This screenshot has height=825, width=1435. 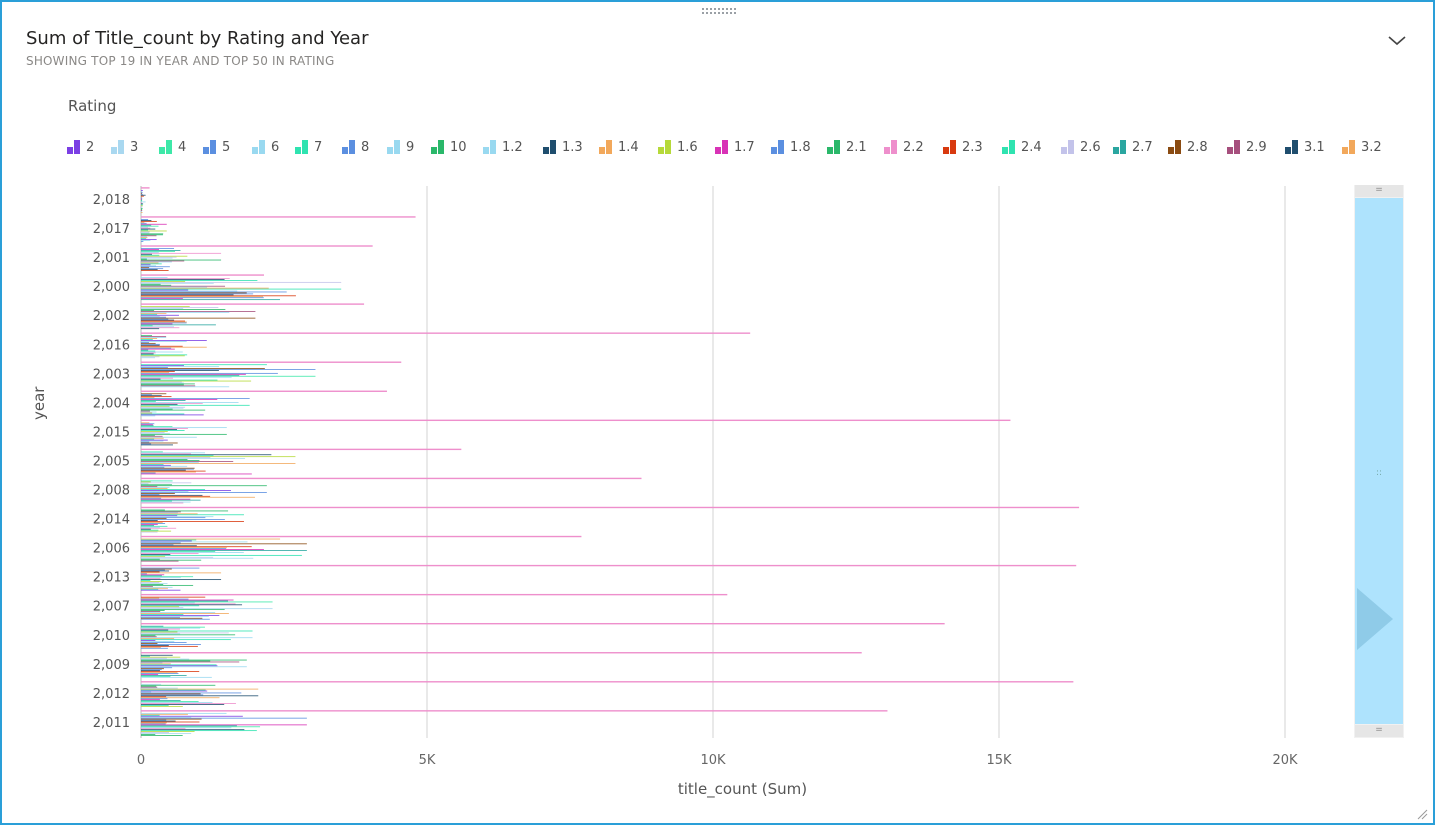 I want to click on resize-handle-icon, so click(x=1422, y=814).